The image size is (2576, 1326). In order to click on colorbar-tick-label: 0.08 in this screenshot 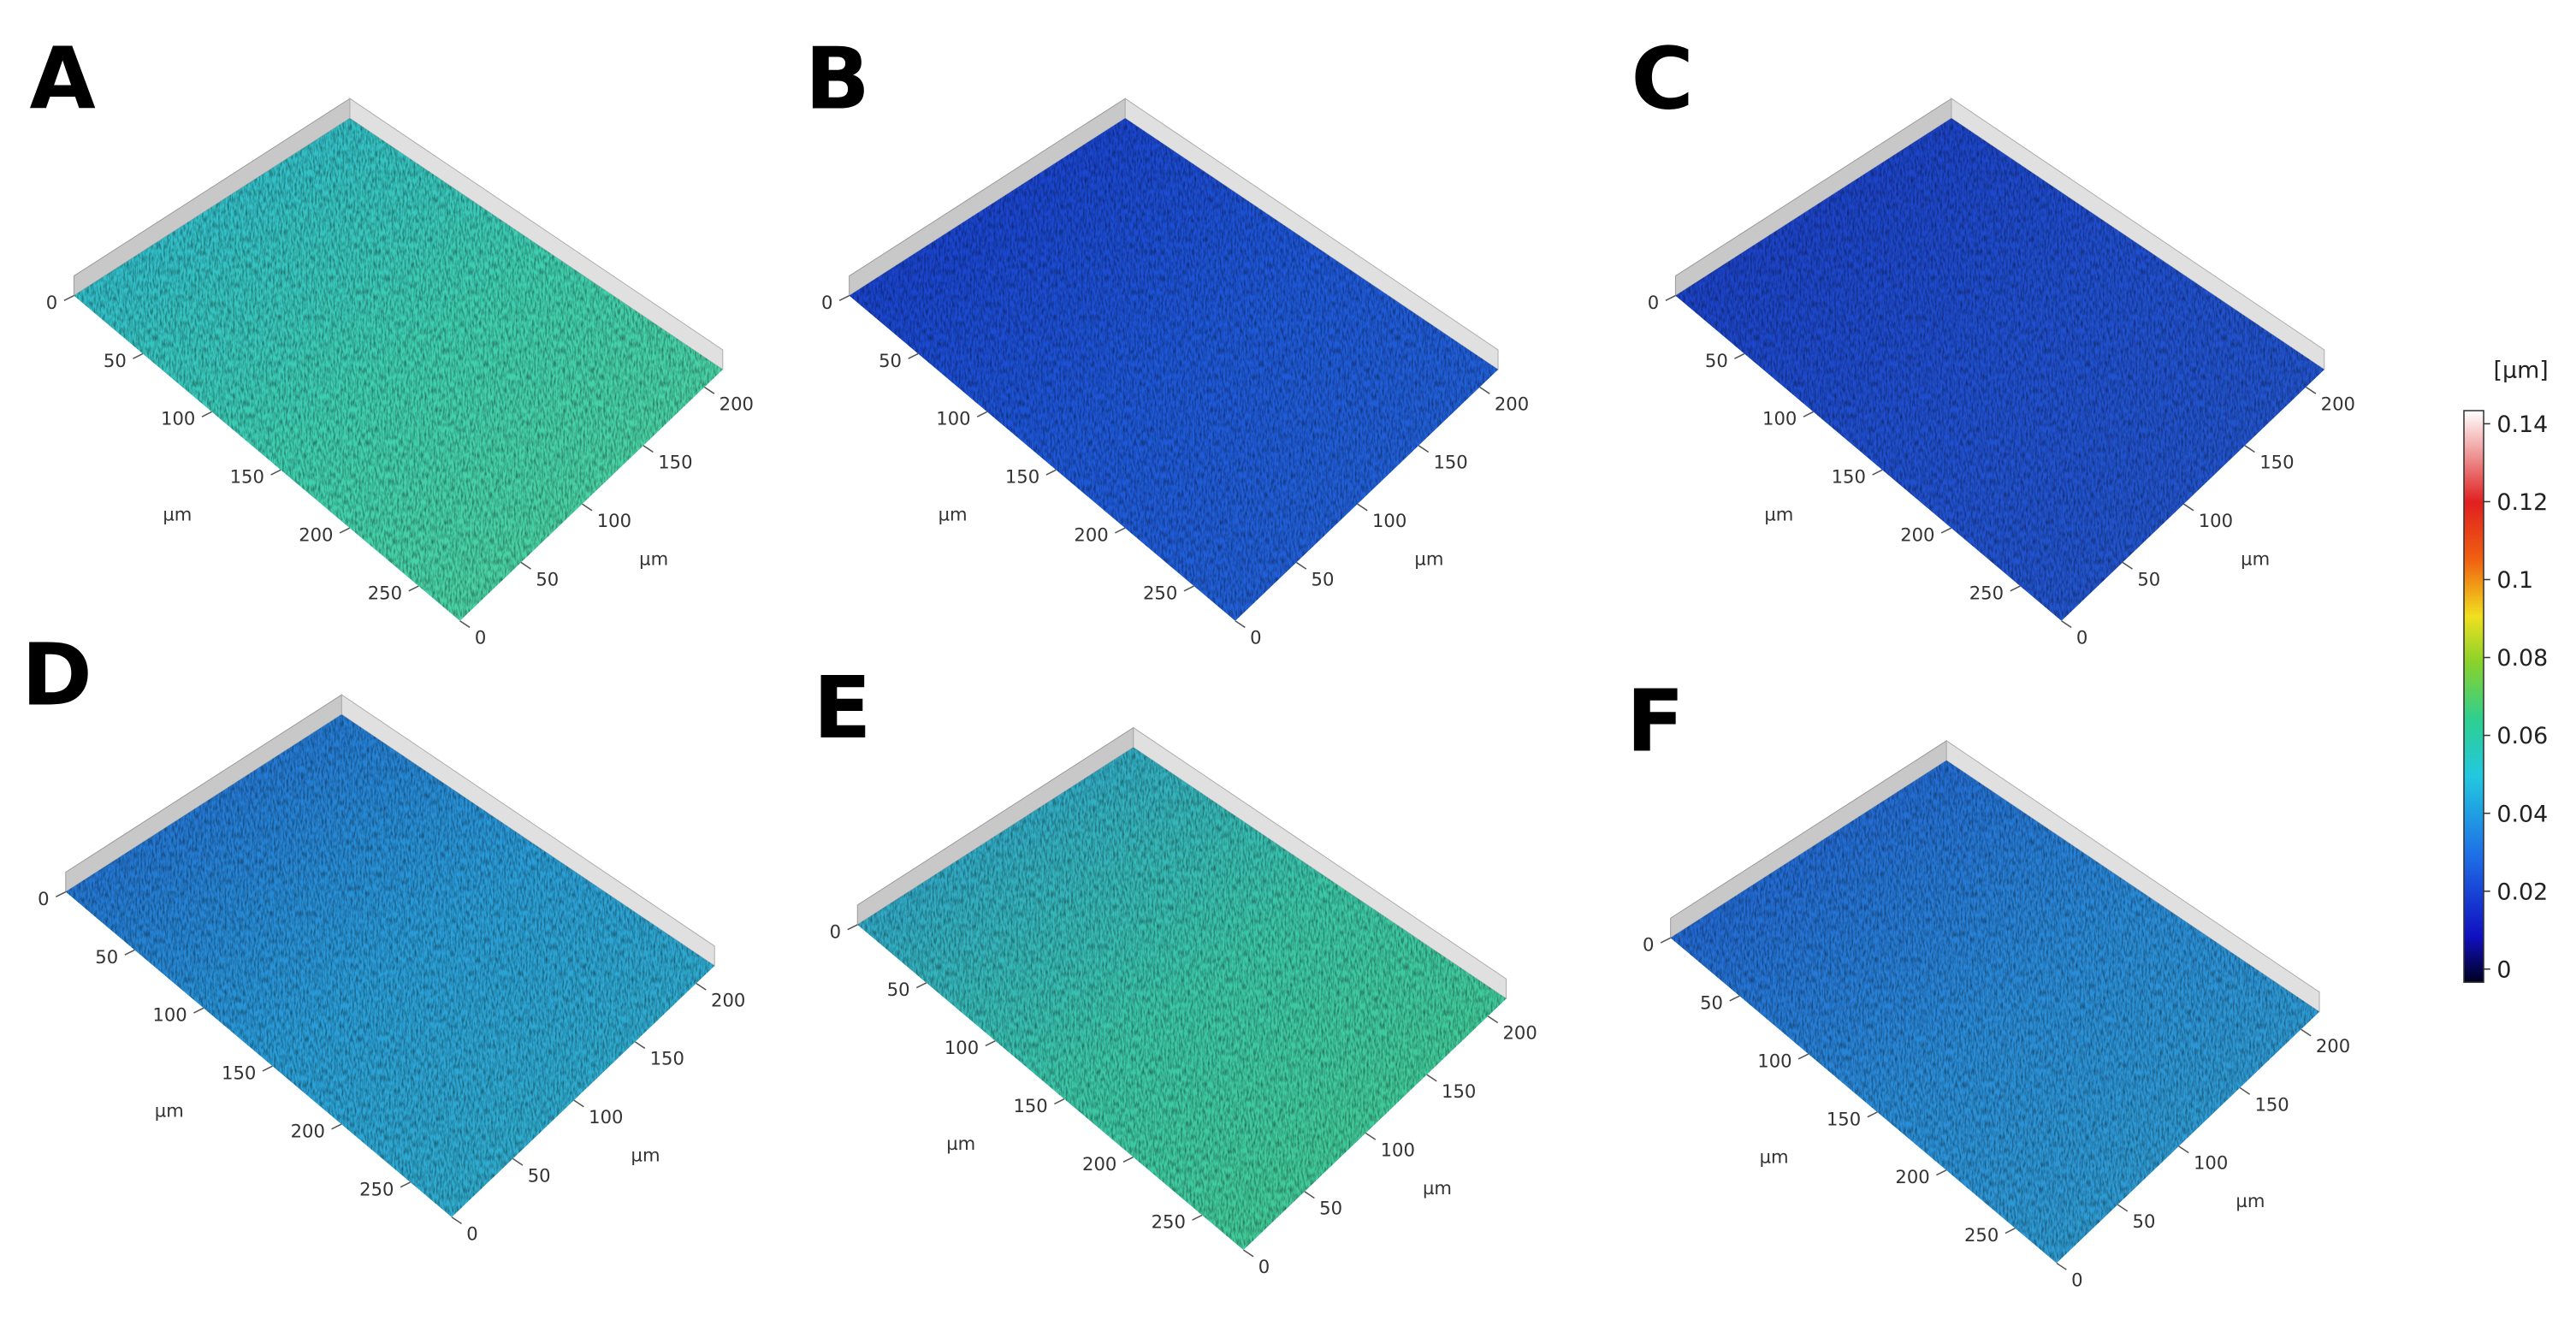, I will do `click(2522, 659)`.